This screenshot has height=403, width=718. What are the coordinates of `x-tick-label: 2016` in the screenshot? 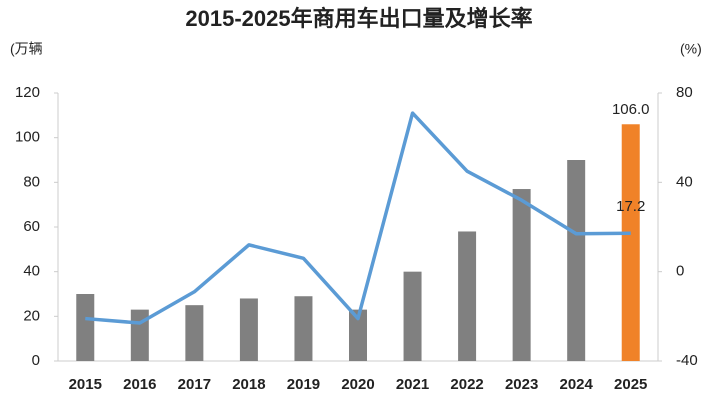 It's located at (139, 384).